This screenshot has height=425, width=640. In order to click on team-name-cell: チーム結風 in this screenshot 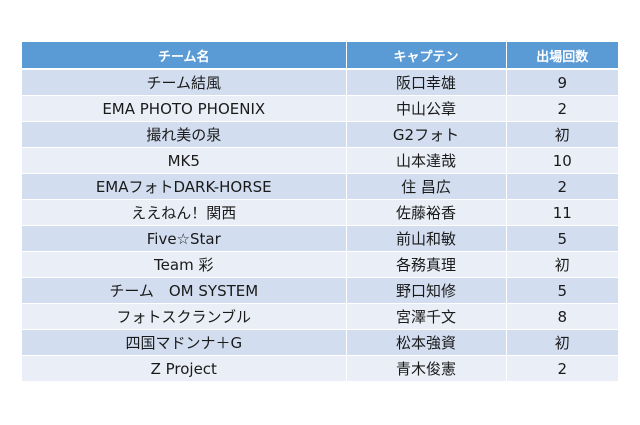, I will do `click(184, 82)`.